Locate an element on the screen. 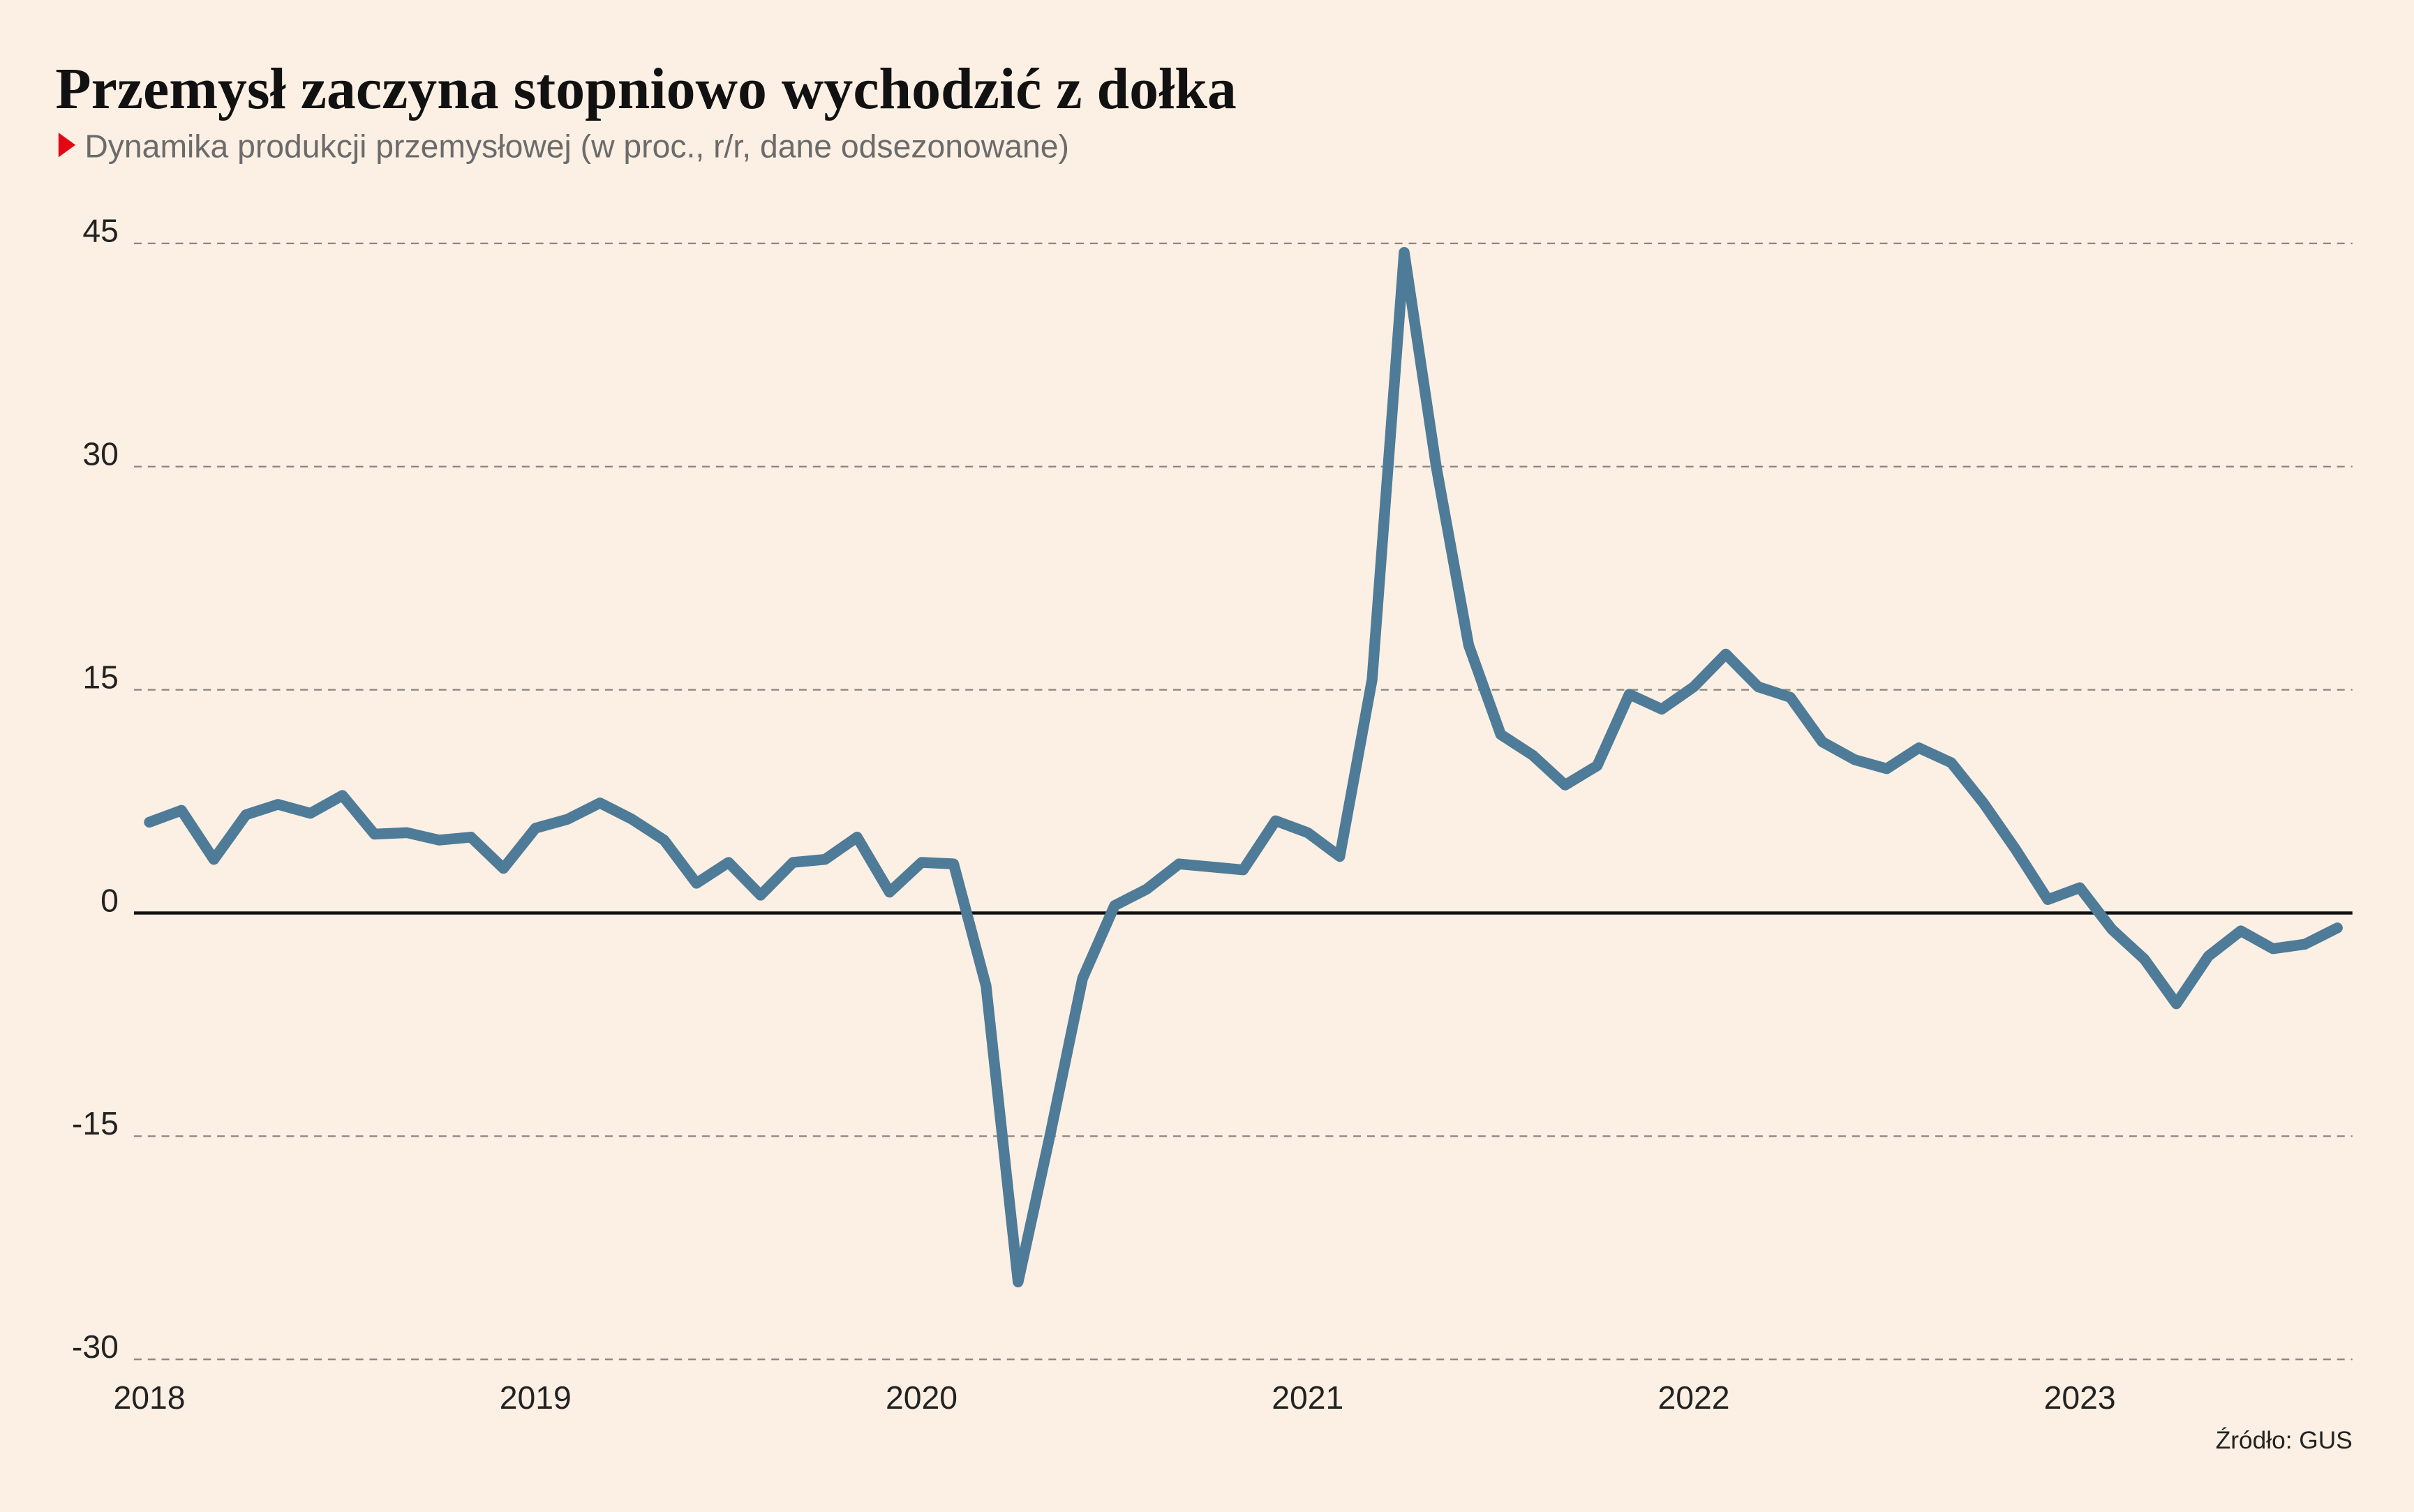  x-tick-label: 2018 is located at coordinates (150, 1397).